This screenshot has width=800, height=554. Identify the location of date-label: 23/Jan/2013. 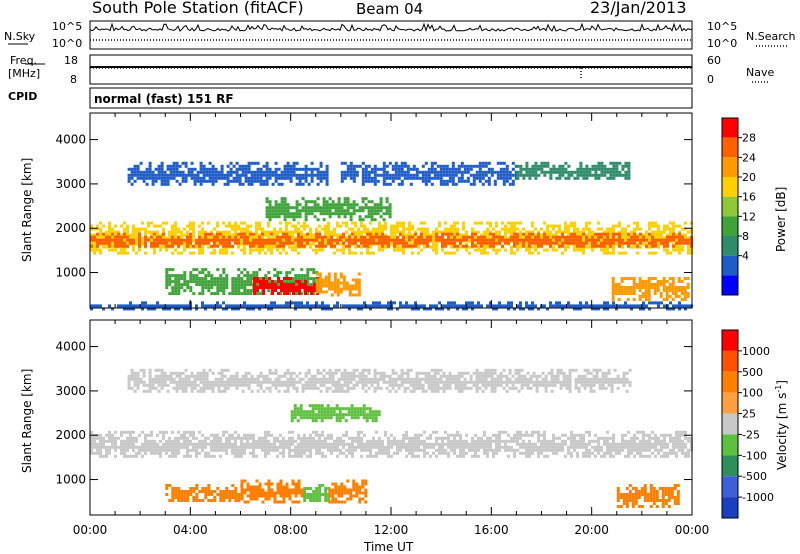
(638, 8).